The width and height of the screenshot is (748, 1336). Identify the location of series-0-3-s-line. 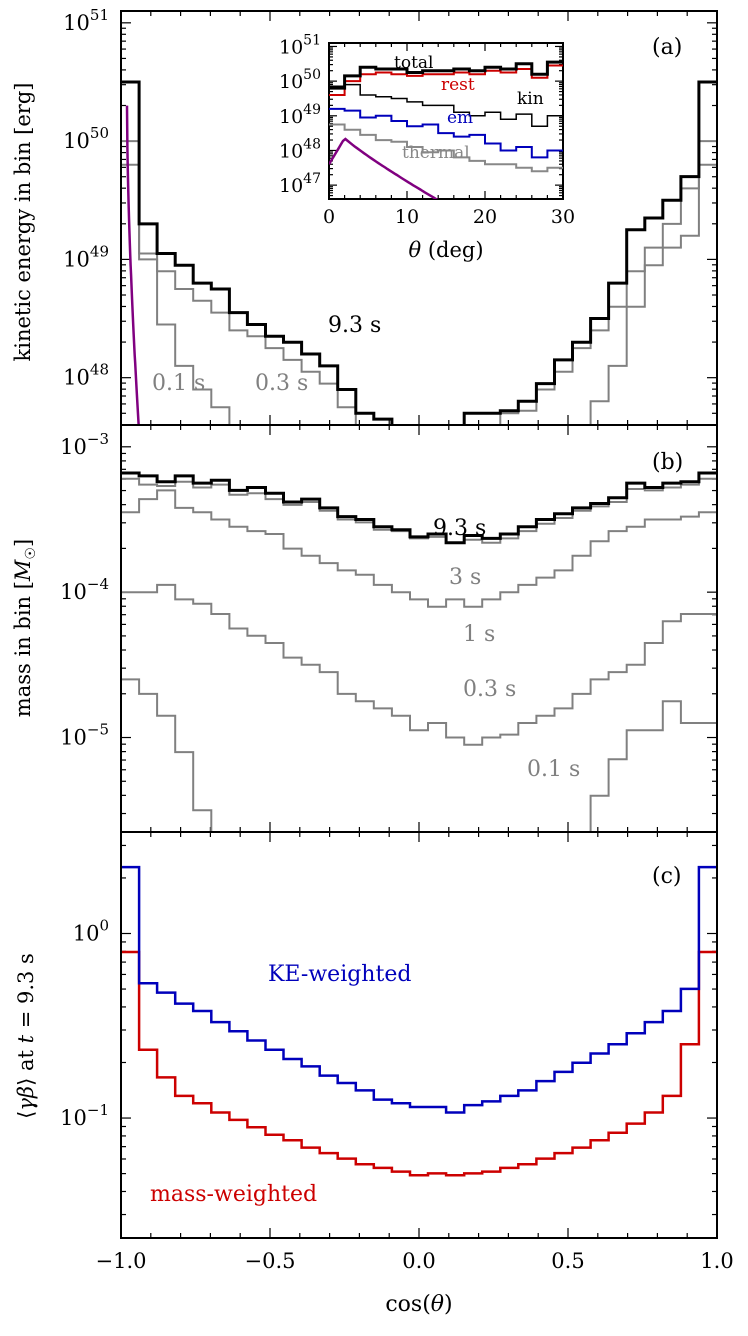
(419, 664).